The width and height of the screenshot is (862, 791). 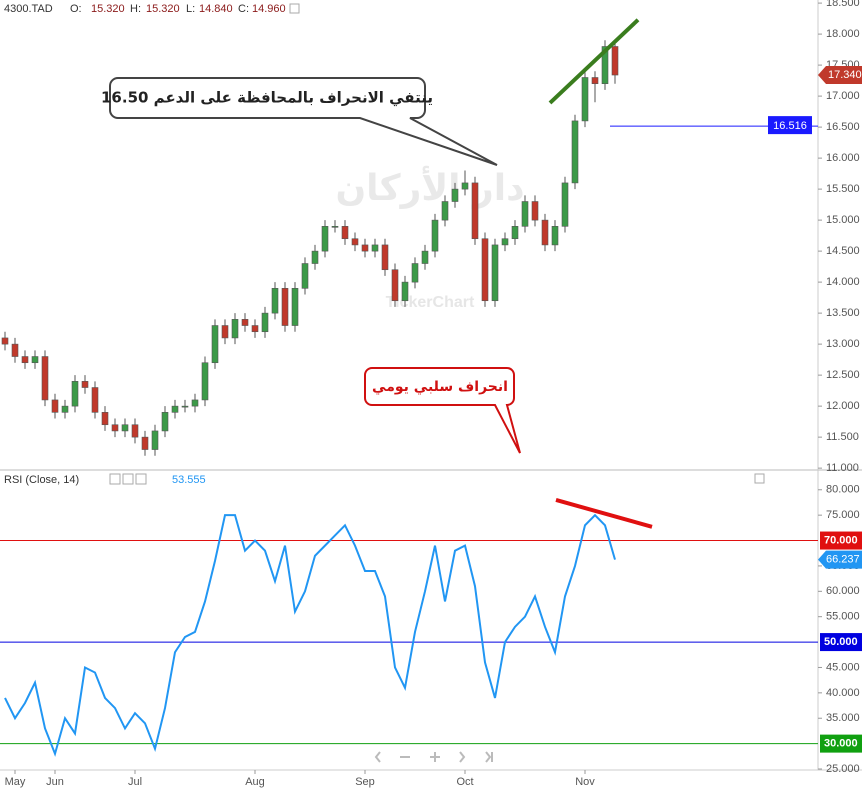 I want to click on y-tick-label: 12.500, so click(x=843, y=375).